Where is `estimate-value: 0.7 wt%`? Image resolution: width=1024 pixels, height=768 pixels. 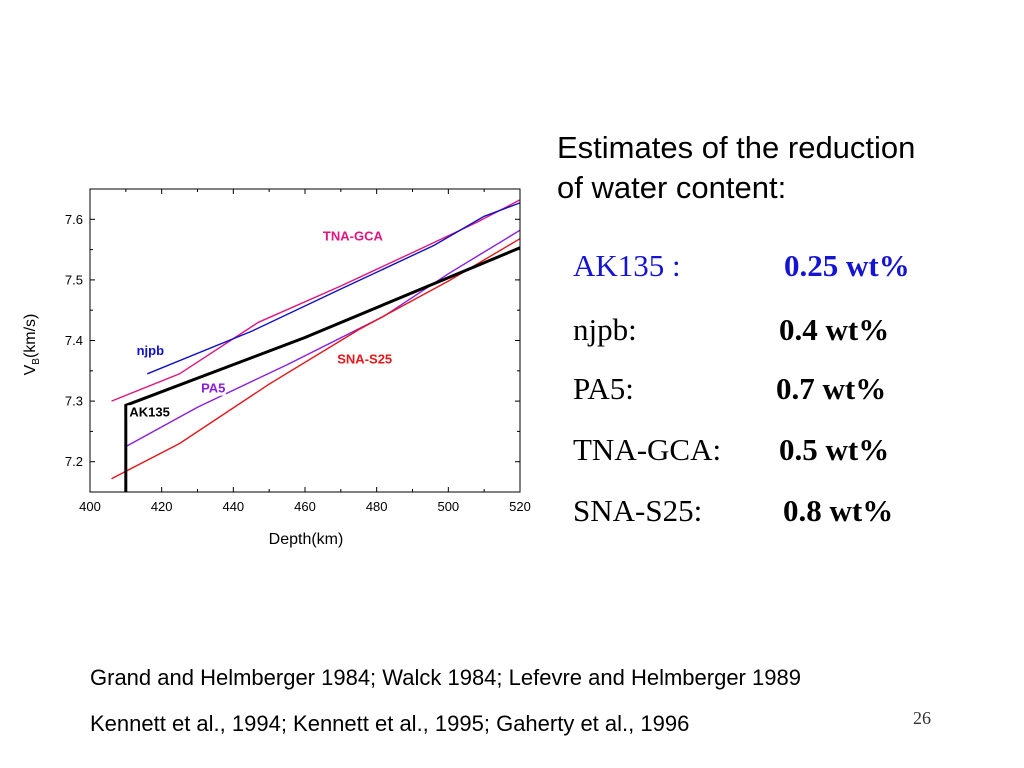
estimate-value: 0.7 wt% is located at coordinates (831, 388).